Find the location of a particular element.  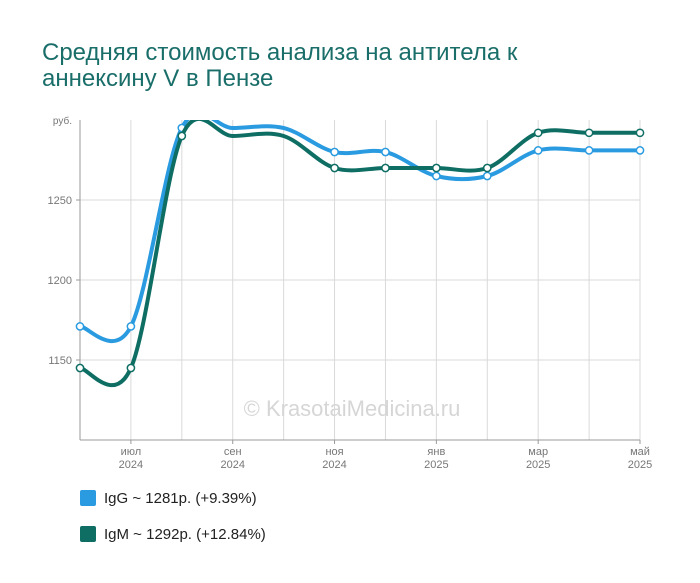

legend-item-igm: IgM ~ 1292р. (+12.84%) is located at coordinates (173, 534).